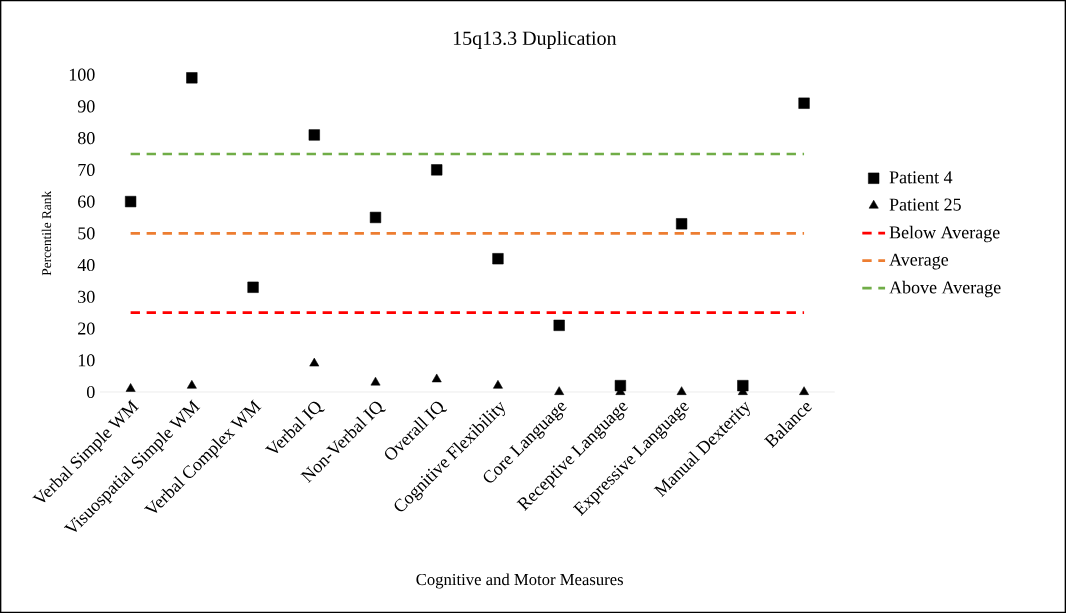 Image resolution: width=1066 pixels, height=613 pixels. What do you see at coordinates (86, 233) in the screenshot?
I see `y-tick-label: 50` at bounding box center [86, 233].